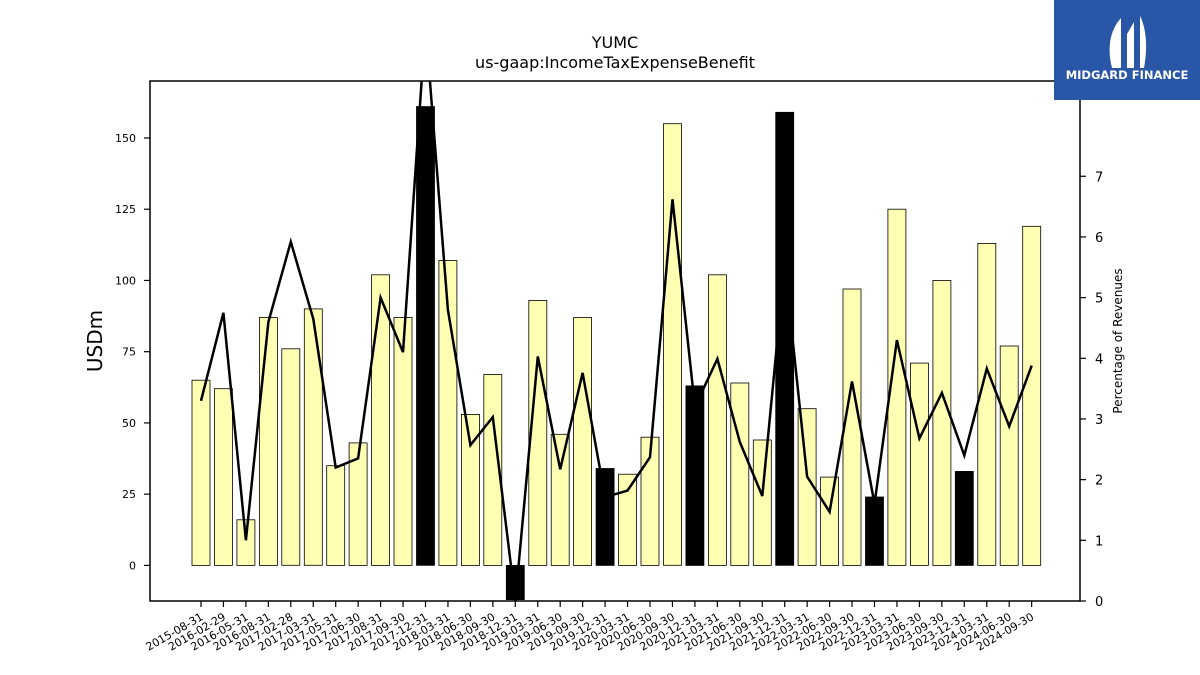 The height and width of the screenshot is (675, 1200). What do you see at coordinates (1099, 481) in the screenshot?
I see `y2-tick-label: 2` at bounding box center [1099, 481].